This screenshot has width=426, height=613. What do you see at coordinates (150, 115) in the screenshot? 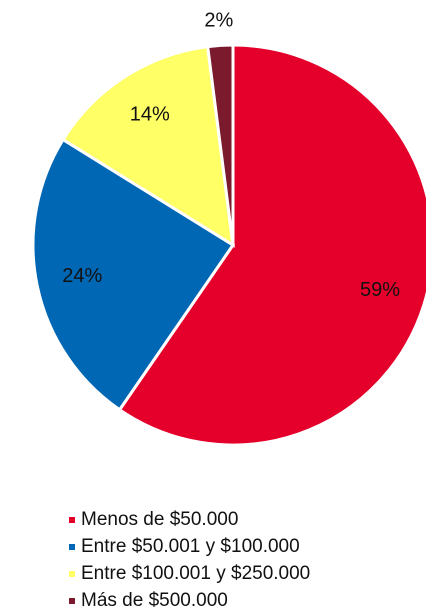
I see `data-label: 14%` at bounding box center [150, 115].